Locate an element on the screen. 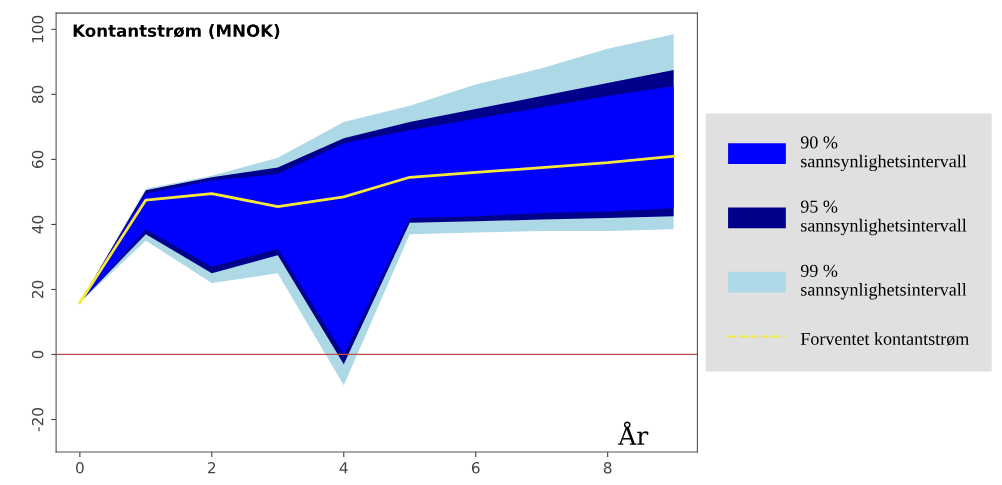  y-tick-label: 20 is located at coordinates (37, 289).